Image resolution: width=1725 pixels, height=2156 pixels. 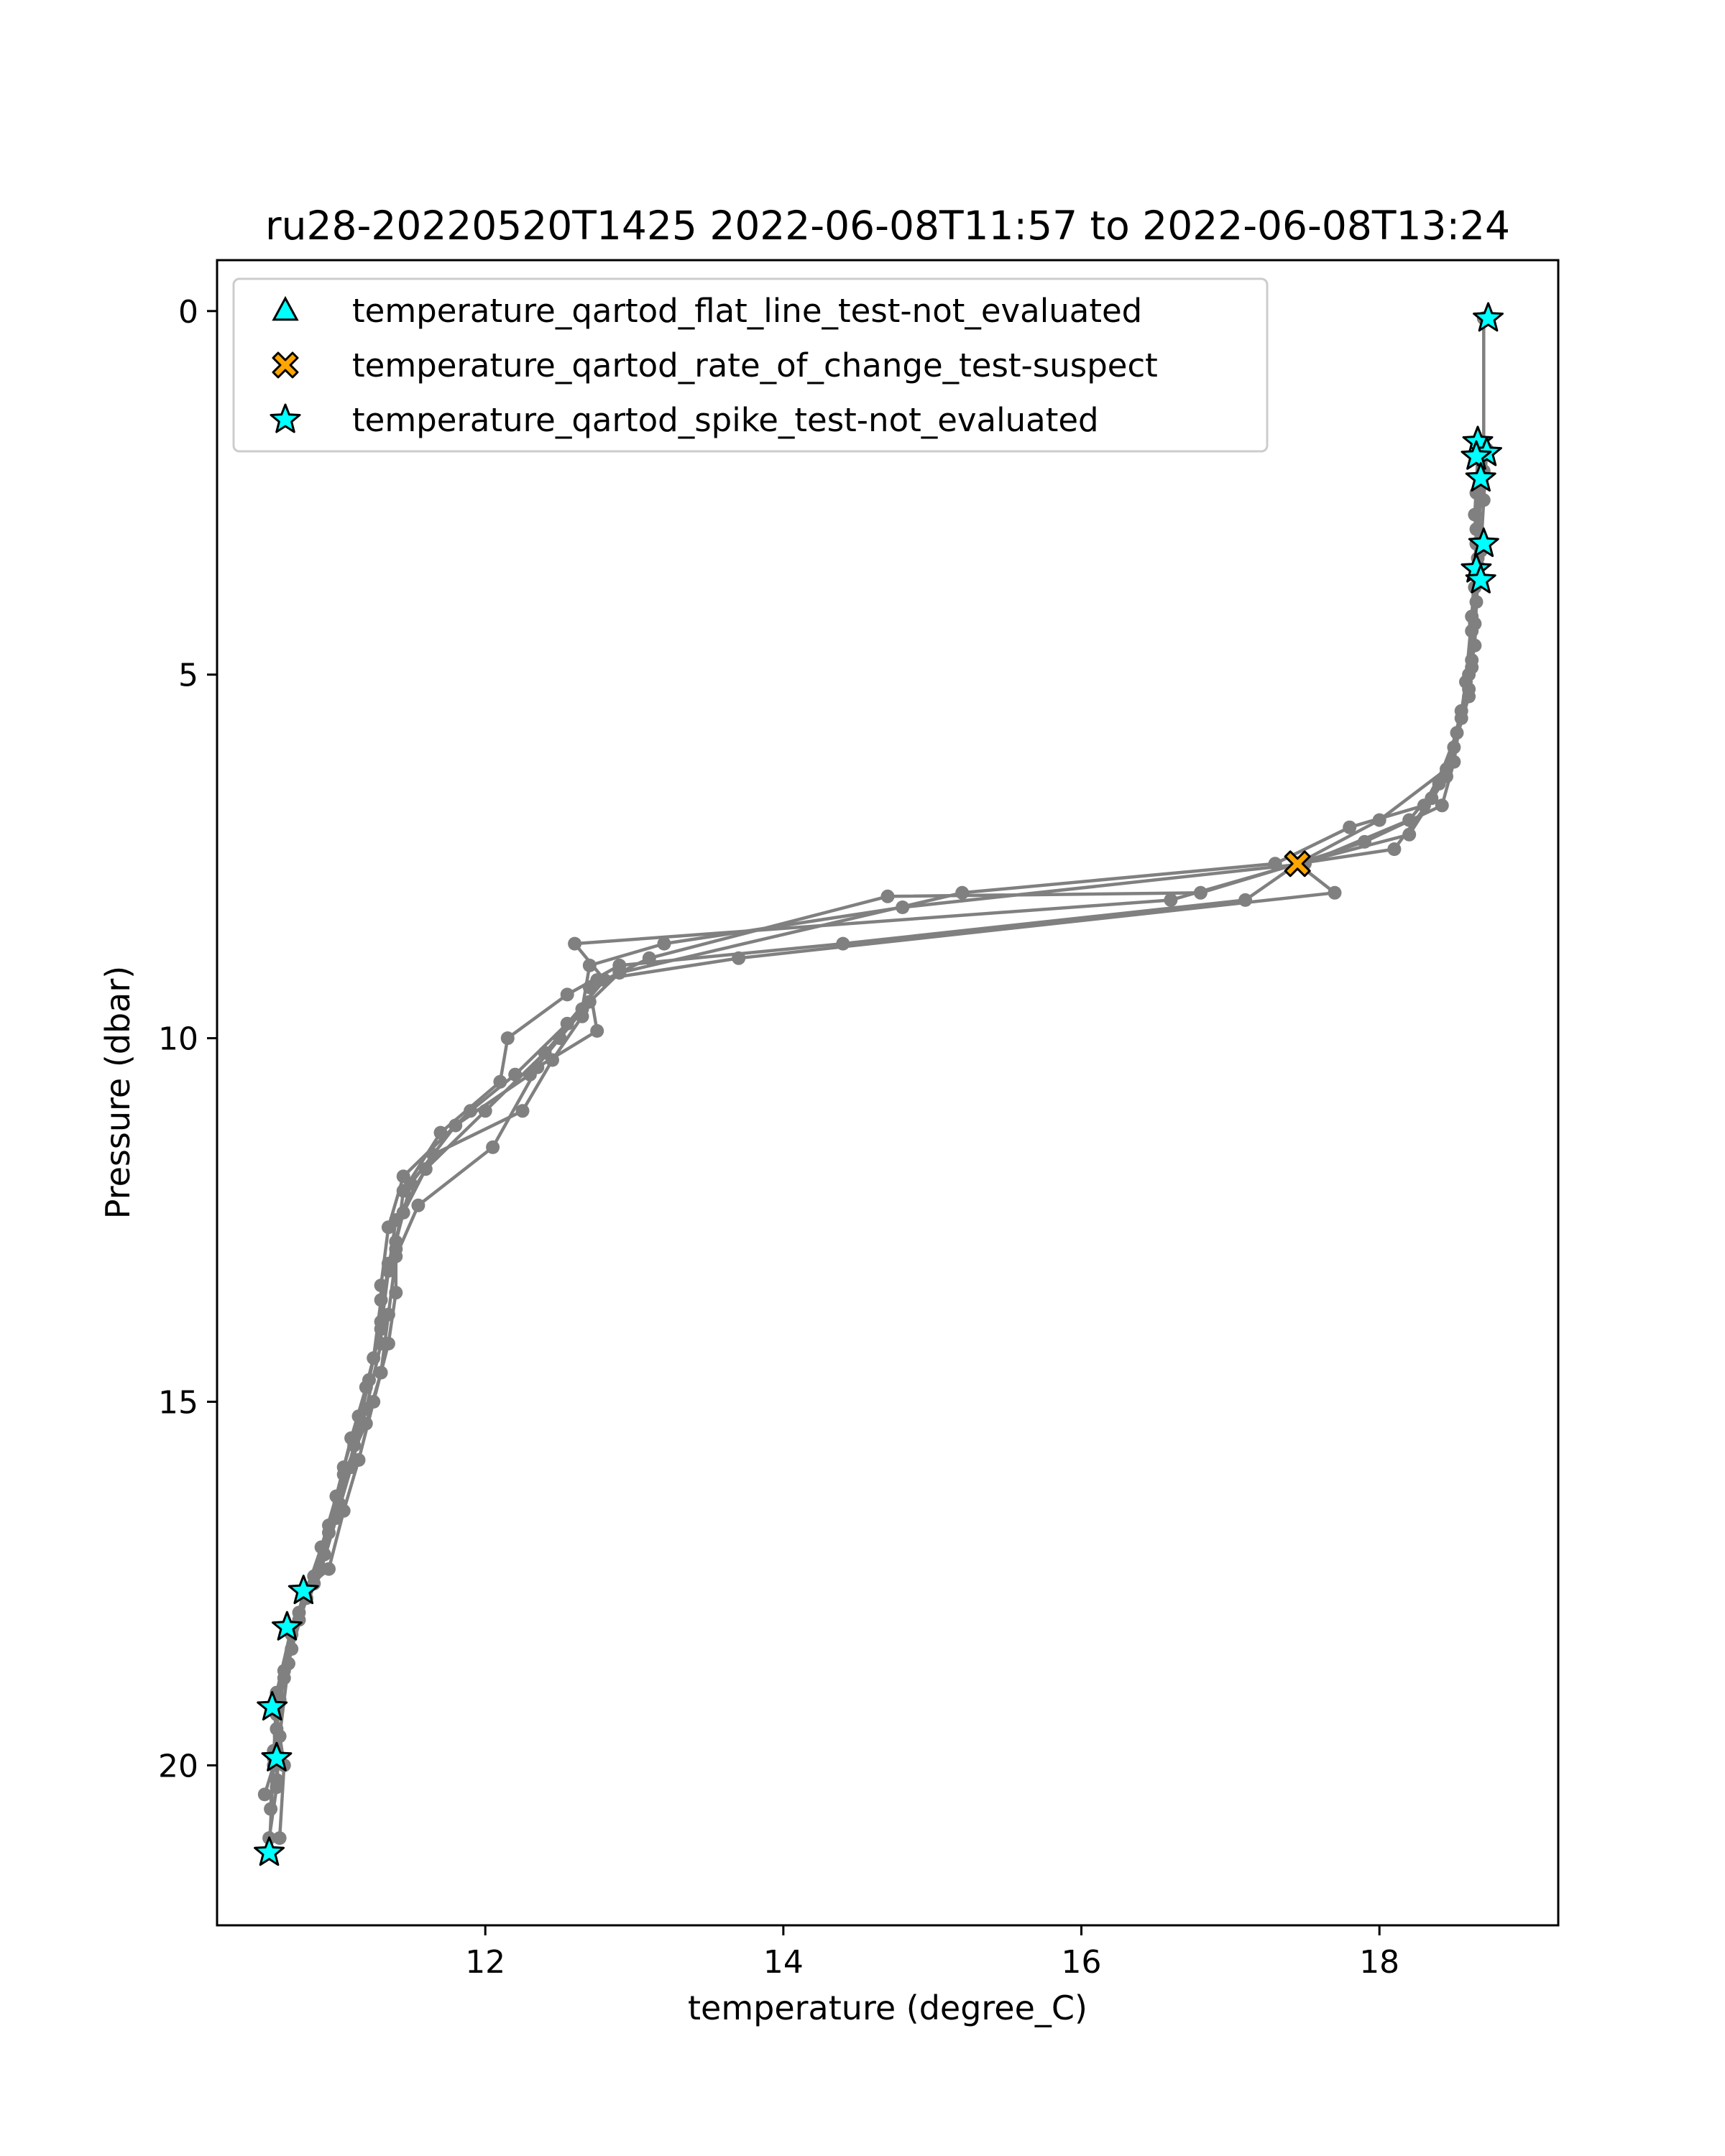 I want to click on legend-triangle-icon, so click(x=285, y=308).